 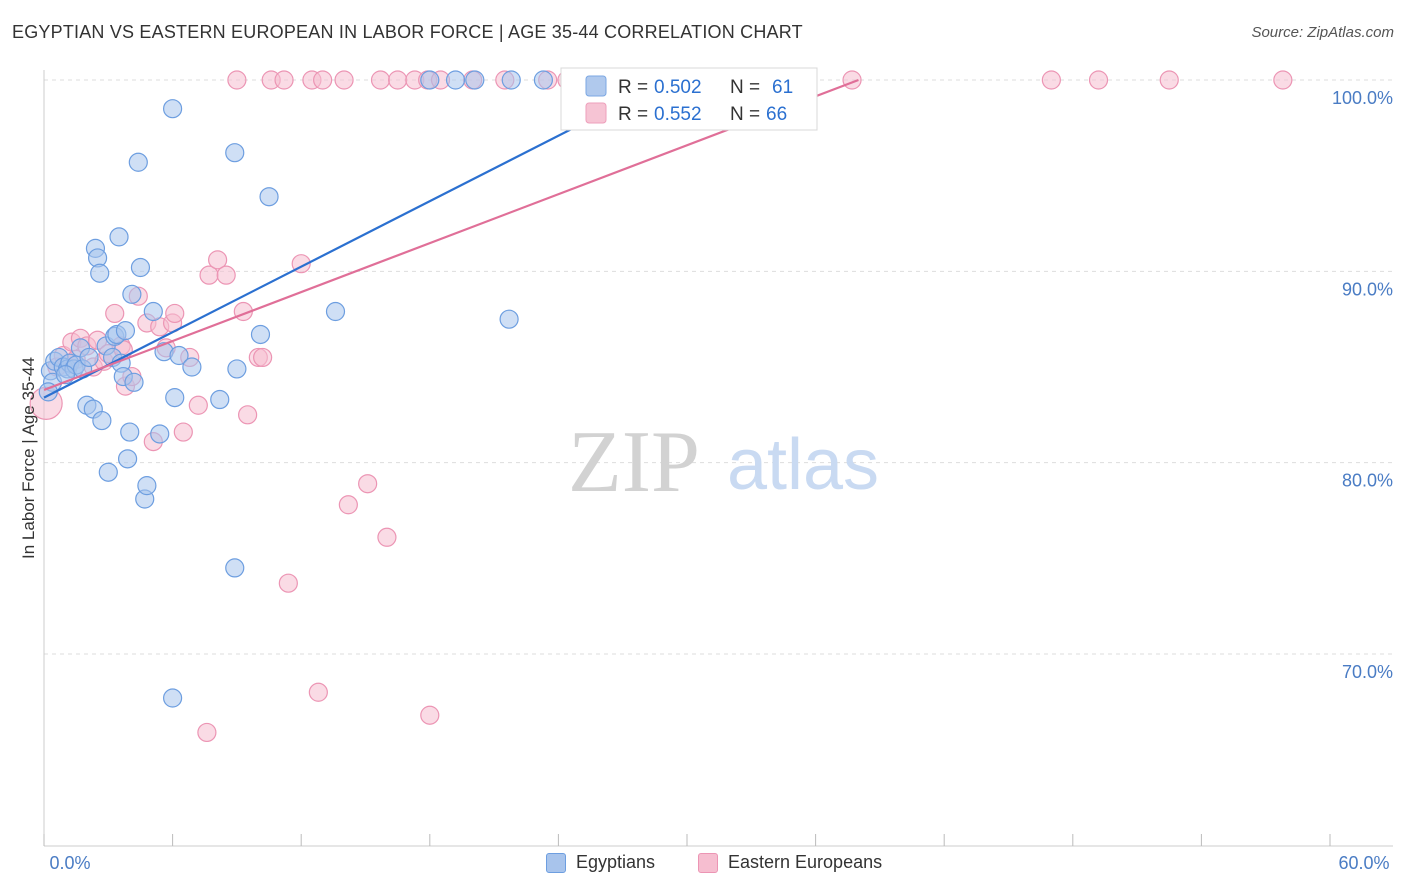 What do you see at coordinates (689, 99) in the screenshot?
I see `stats-legend: R = 0.502 N = 61 R = 0.552 N = 66` at bounding box center [689, 99].